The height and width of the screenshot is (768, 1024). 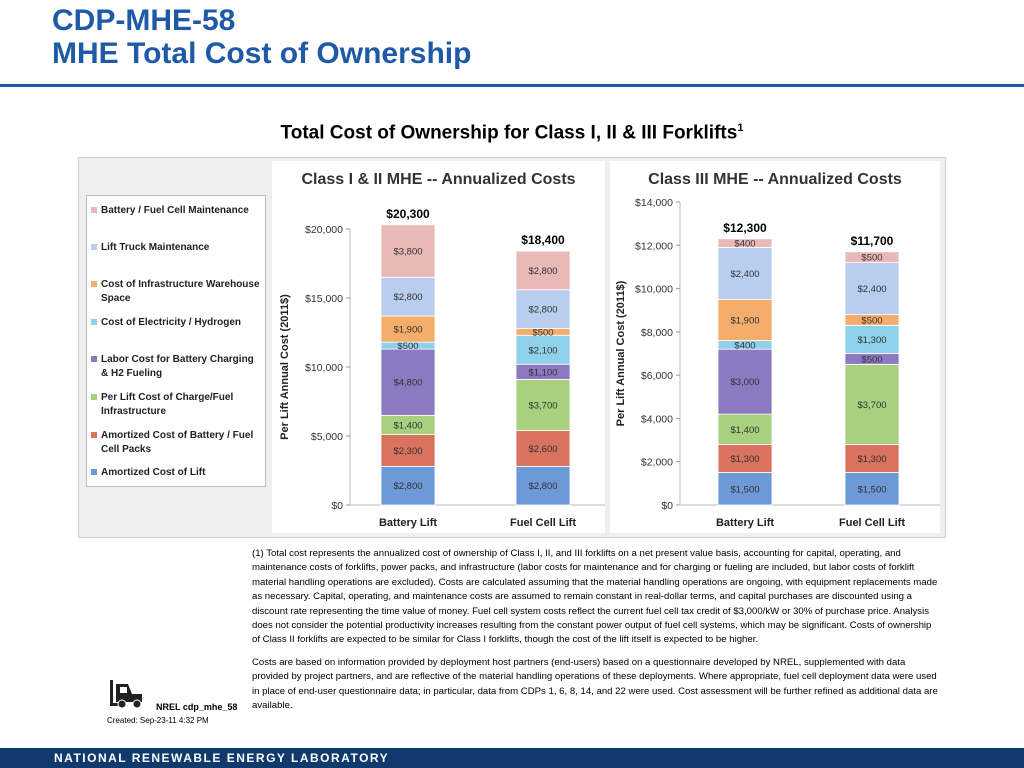 I want to click on bar-segment-label: $2,100, so click(x=542, y=350).